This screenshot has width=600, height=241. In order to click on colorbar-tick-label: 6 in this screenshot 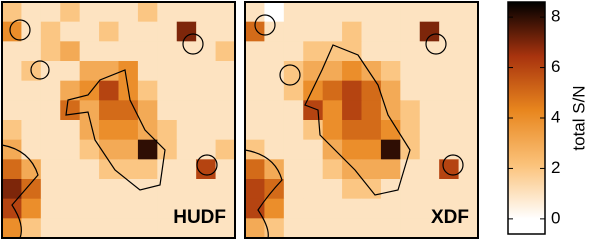, I will do `click(555, 66)`.